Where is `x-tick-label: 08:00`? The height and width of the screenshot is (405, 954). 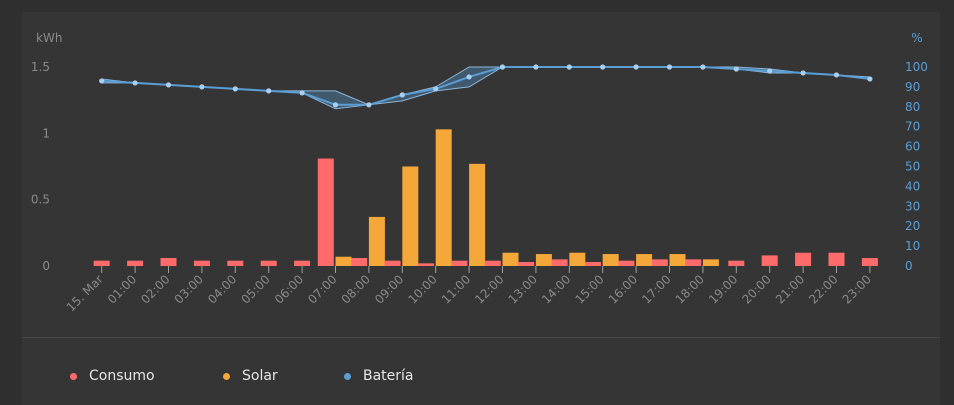
x-tick-label: 08:00 is located at coordinates (356, 289).